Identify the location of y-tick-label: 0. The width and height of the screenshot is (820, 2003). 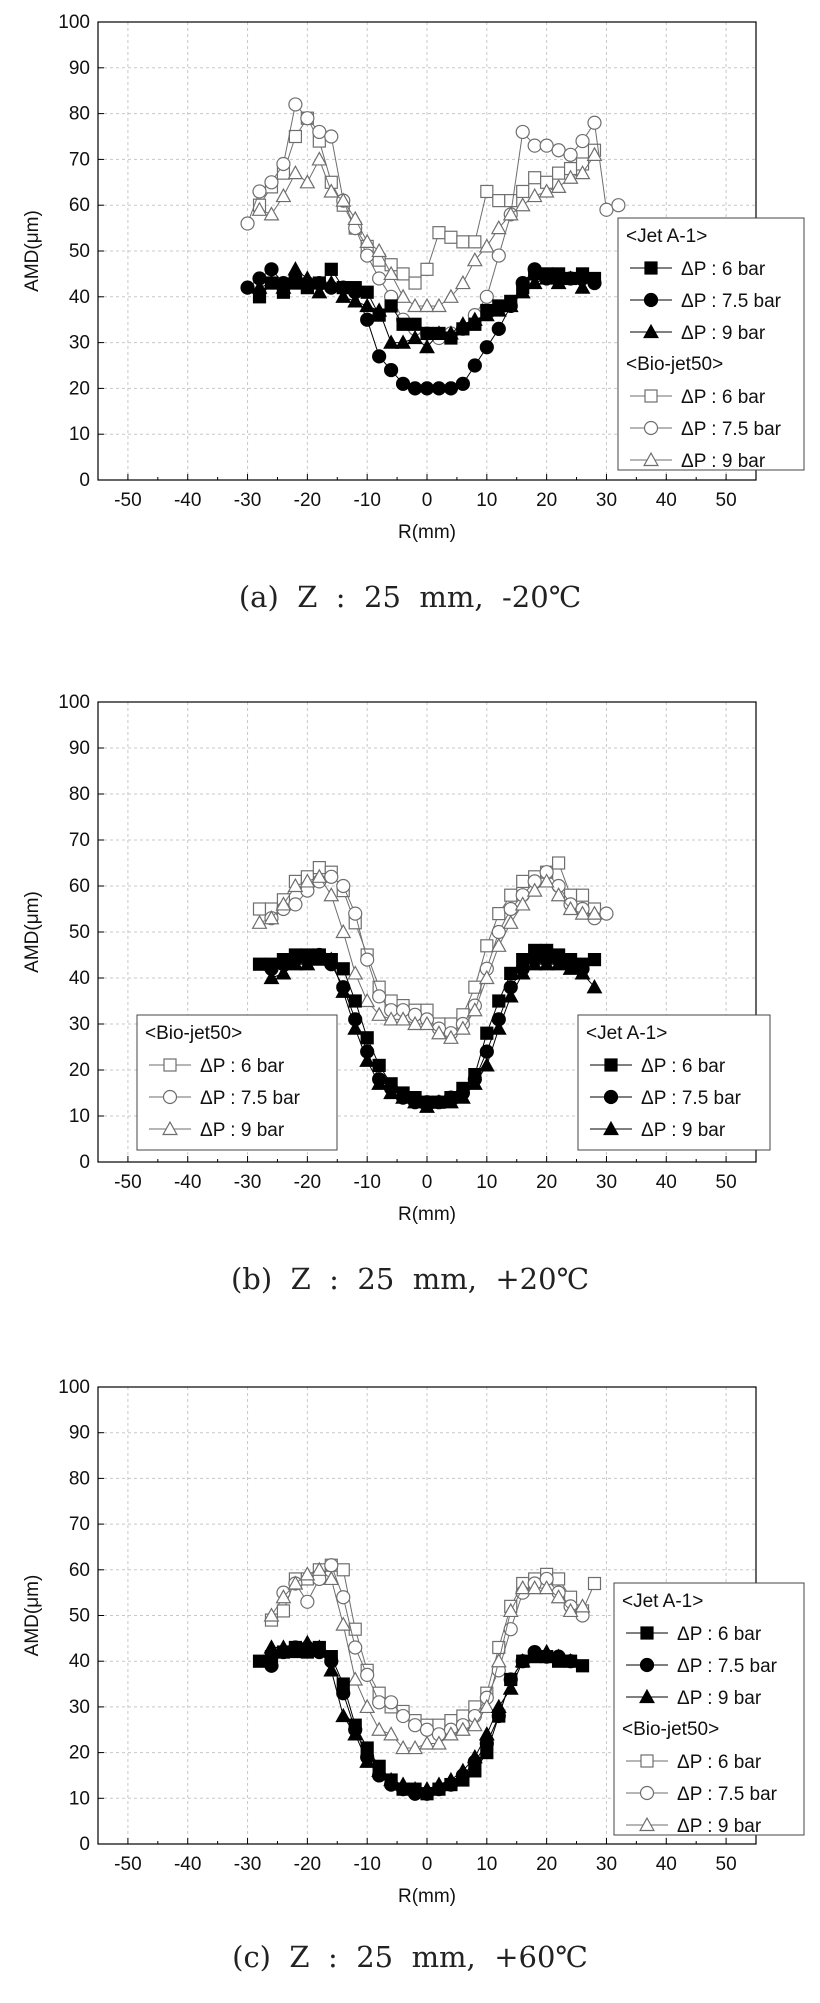
(84, 480).